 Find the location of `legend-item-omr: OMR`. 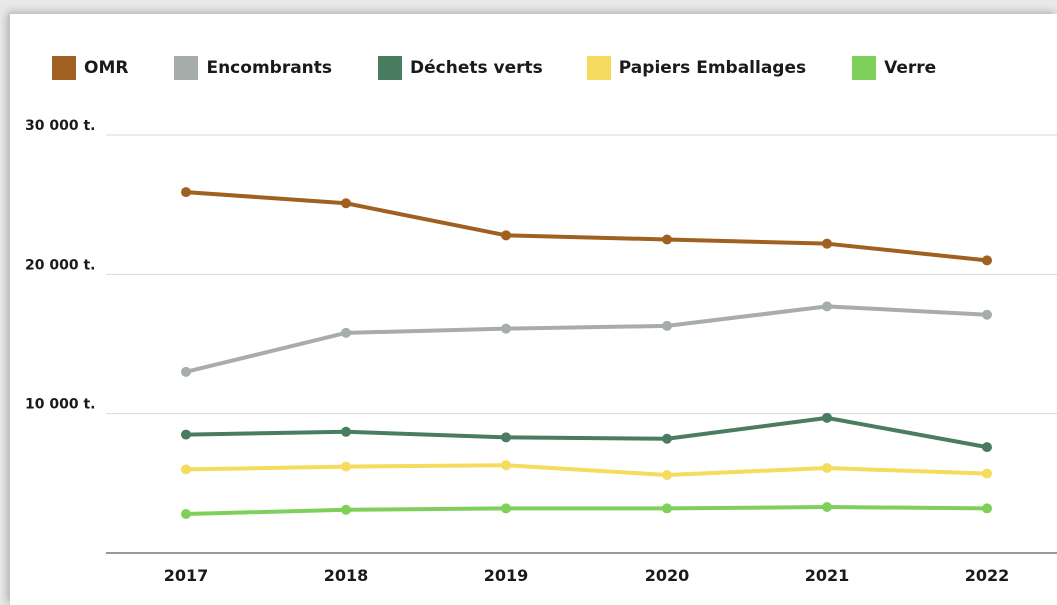

legend-item-omr: OMR is located at coordinates (90, 68).